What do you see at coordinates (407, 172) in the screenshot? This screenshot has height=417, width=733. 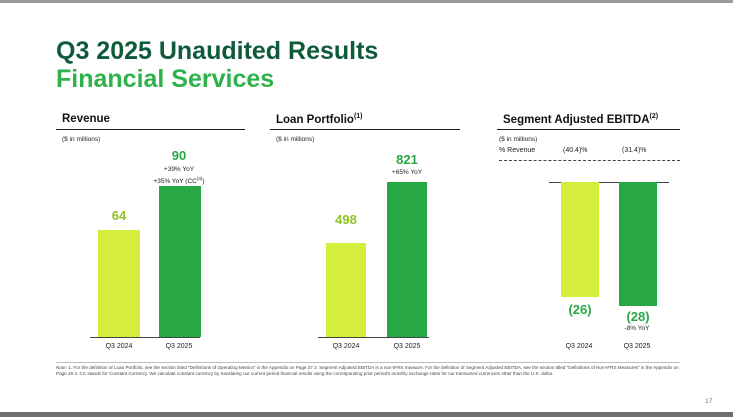 I see `loan-yoy-note: +65% YoY` at bounding box center [407, 172].